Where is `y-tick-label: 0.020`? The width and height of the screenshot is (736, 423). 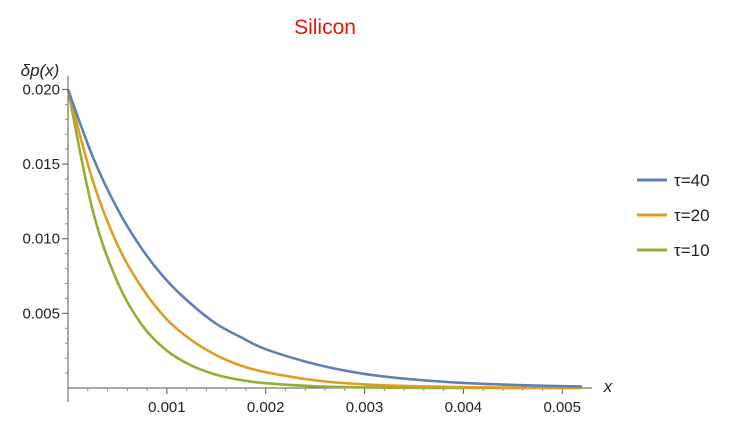 y-tick-label: 0.020 is located at coordinates (41, 89).